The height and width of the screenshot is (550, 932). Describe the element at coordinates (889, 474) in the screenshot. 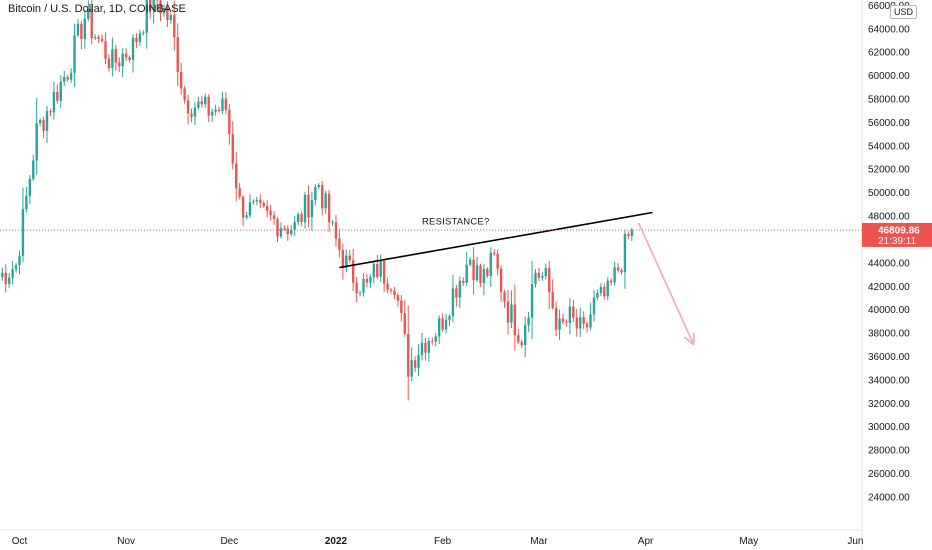

I see `price-tick-label: 26000.00` at that location.